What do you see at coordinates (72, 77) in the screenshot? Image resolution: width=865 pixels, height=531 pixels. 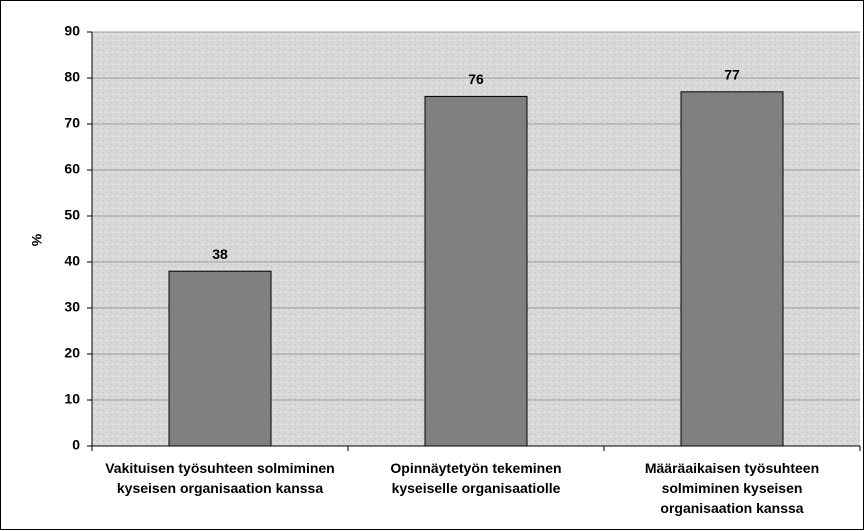 I see `y-tick-label: 80` at bounding box center [72, 77].